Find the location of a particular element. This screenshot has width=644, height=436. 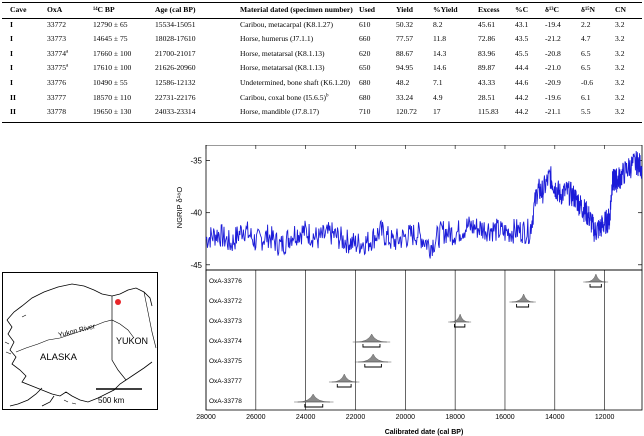

islands is located at coordinates (40, 359).